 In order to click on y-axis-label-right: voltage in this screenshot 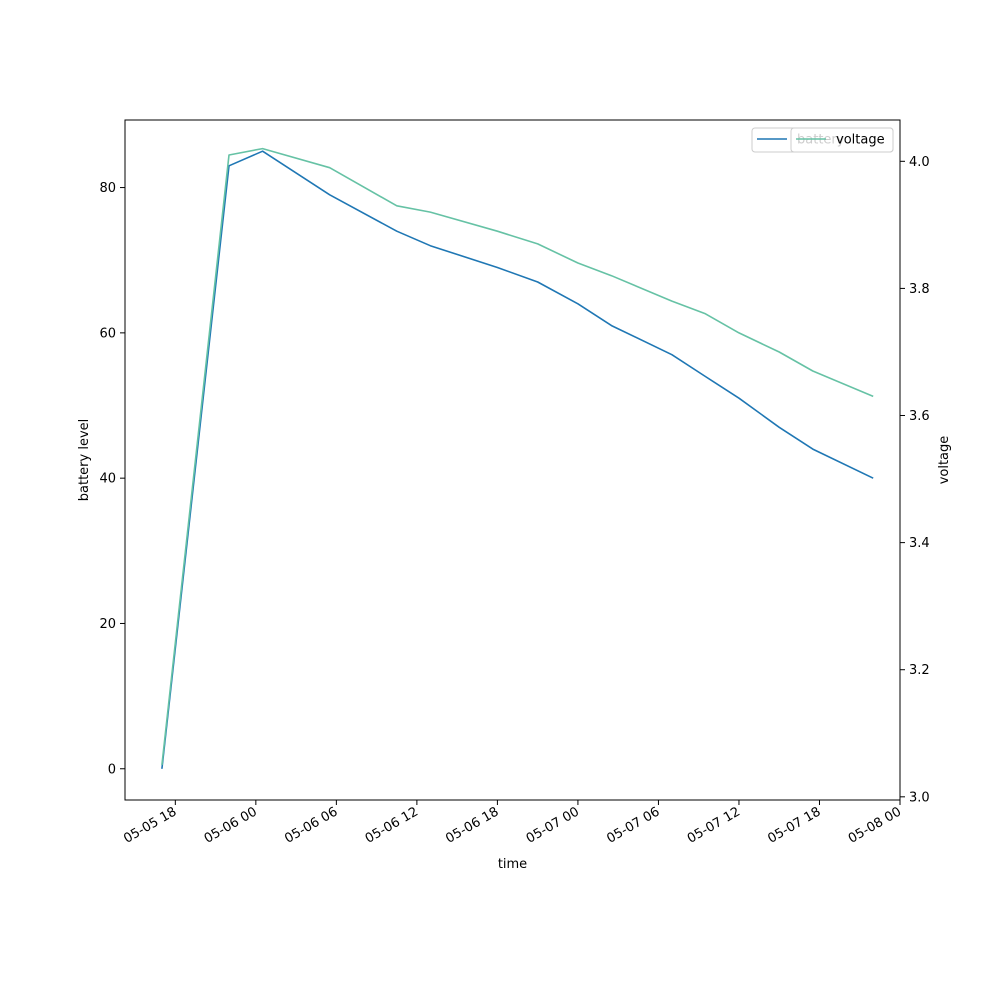, I will do `click(944, 460)`.